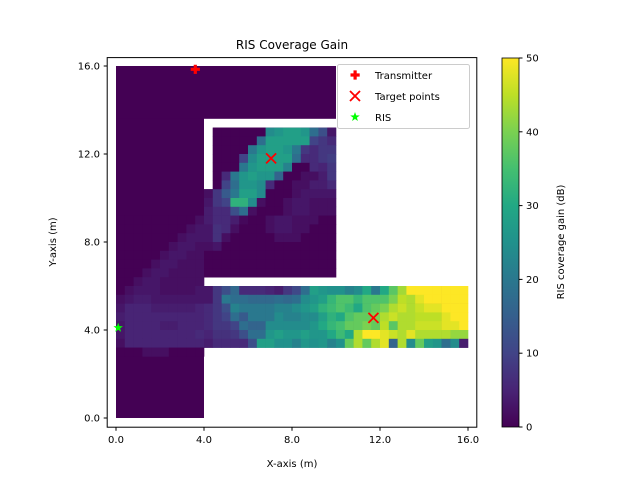 The image size is (640, 484). Describe the element at coordinates (468, 440) in the screenshot. I see `x-tick-label: 16.0` at that location.